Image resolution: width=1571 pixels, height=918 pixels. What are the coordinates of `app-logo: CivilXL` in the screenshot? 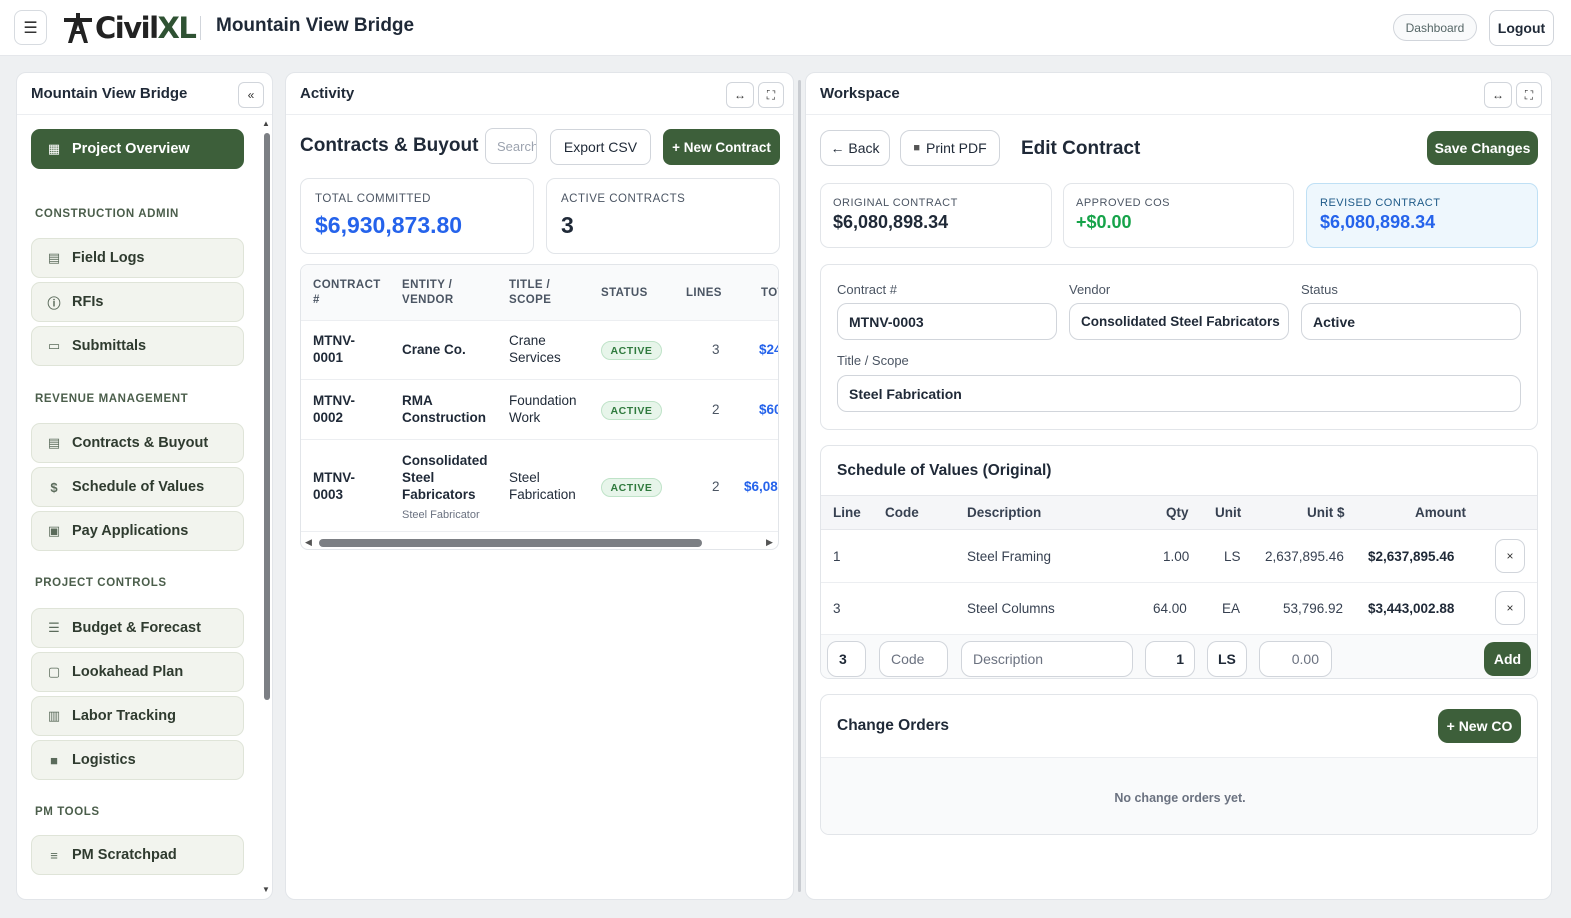 It's located at (129, 28).